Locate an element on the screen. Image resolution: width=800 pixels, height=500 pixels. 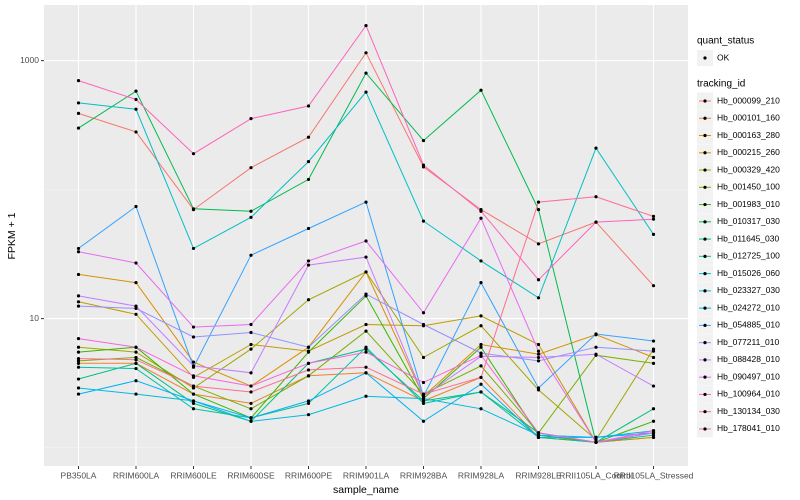
x-tick-label: RRIM928LA is located at coordinates (481, 475).